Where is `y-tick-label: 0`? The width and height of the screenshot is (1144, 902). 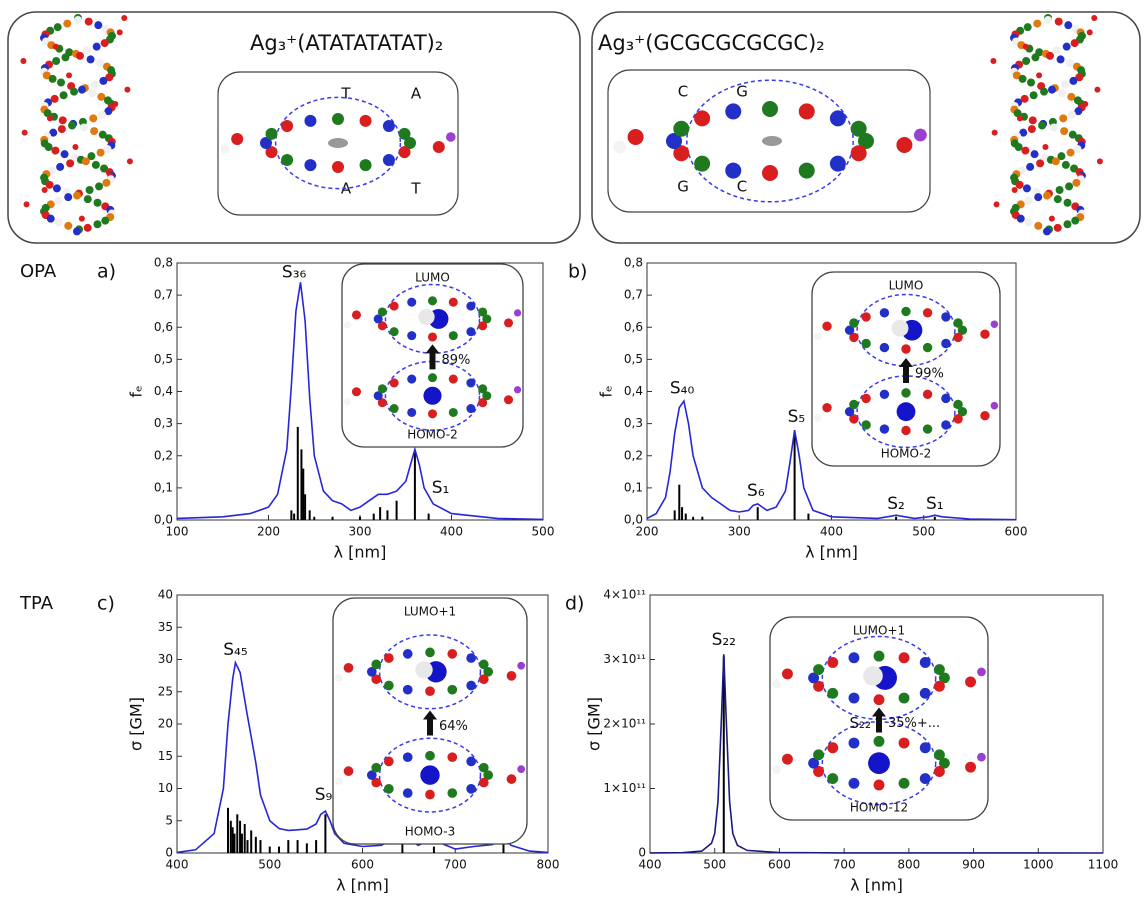 y-tick-label: 0 is located at coordinates (169, 853).